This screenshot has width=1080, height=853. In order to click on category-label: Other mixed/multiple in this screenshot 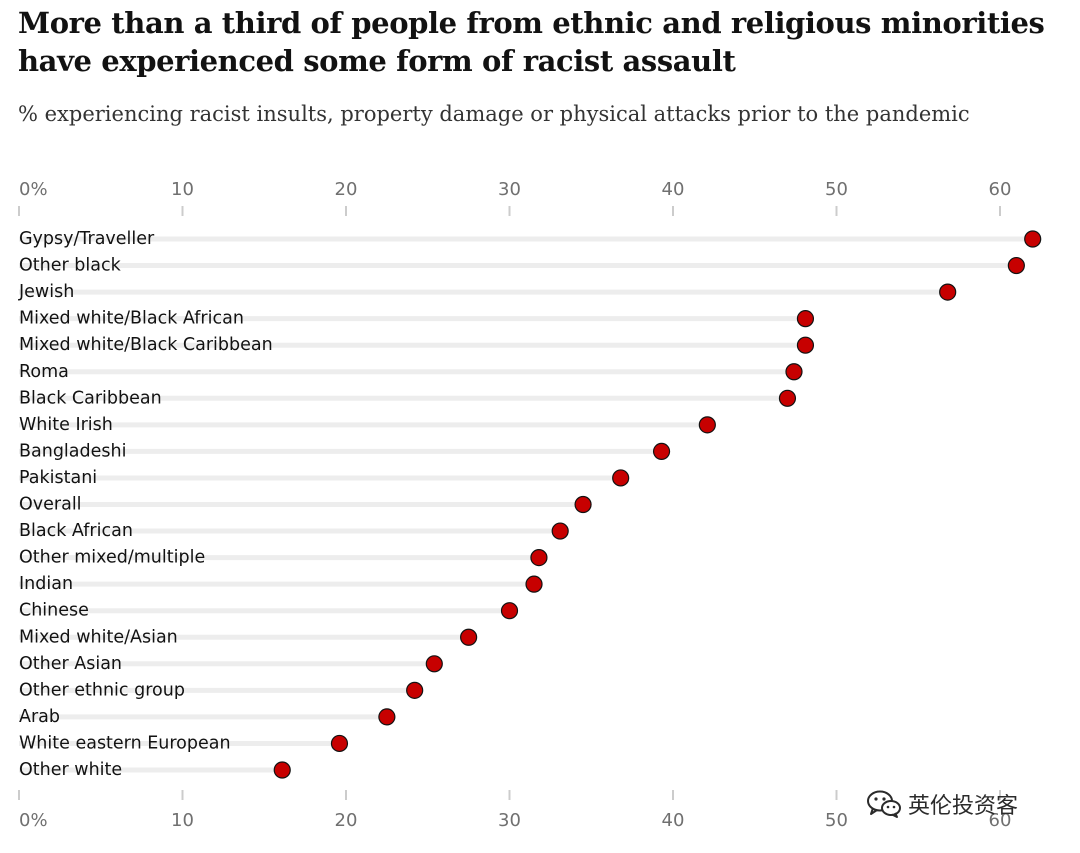, I will do `click(112, 558)`.